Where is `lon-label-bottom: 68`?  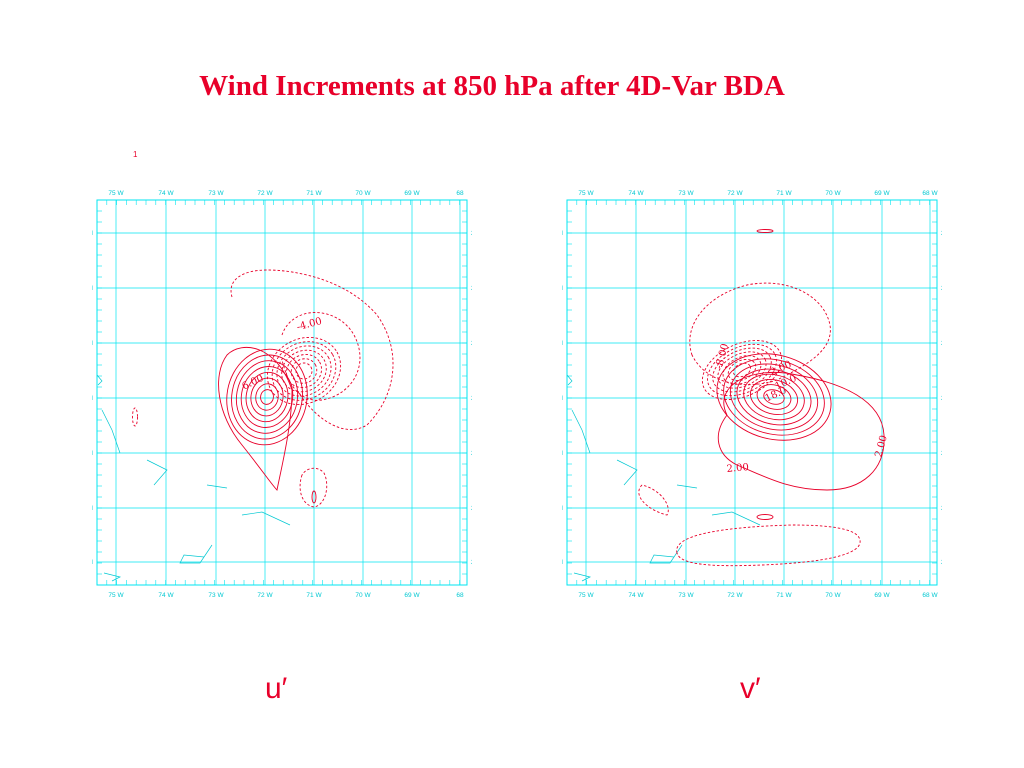
lon-label-bottom: 68 is located at coordinates (460, 595).